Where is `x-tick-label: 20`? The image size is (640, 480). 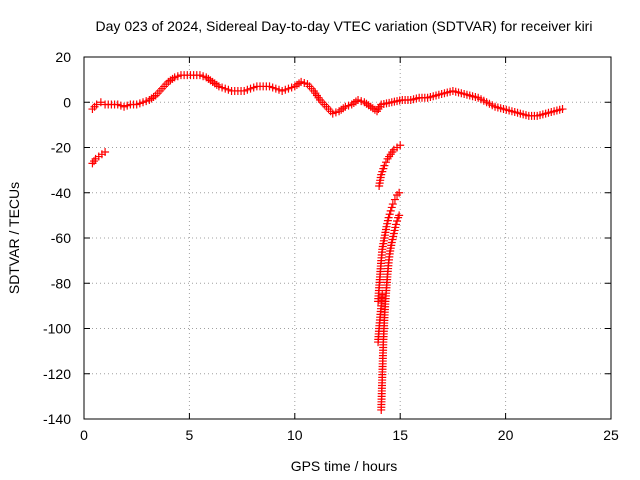
x-tick-label: 20 is located at coordinates (506, 435).